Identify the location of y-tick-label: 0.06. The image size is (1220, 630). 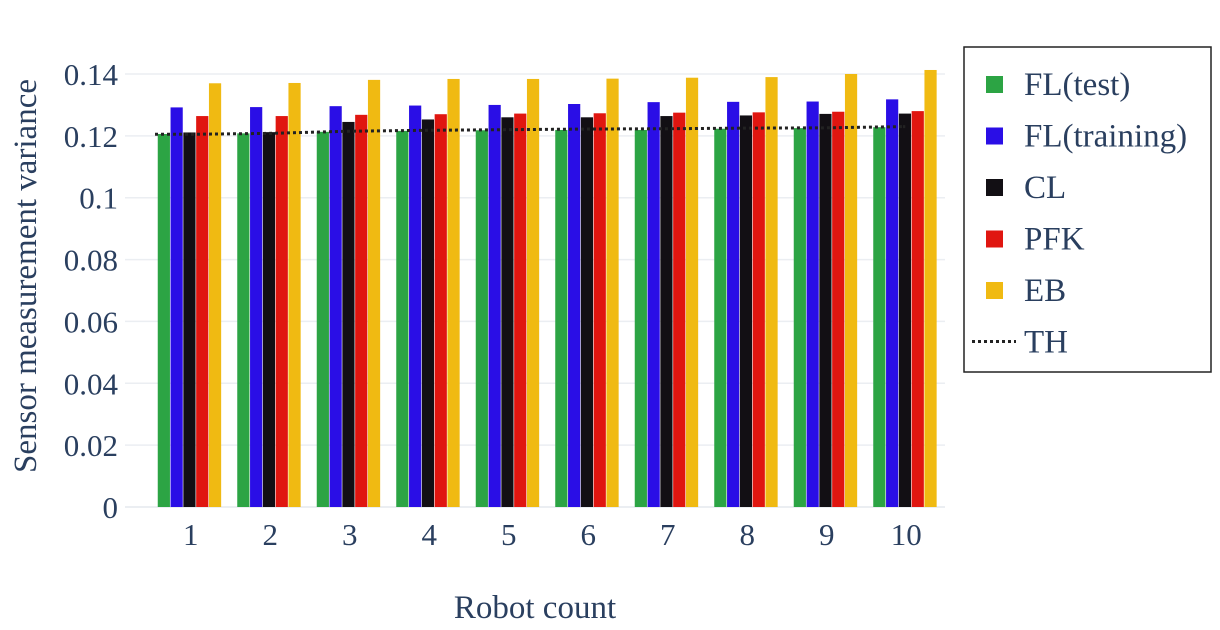
(91, 321).